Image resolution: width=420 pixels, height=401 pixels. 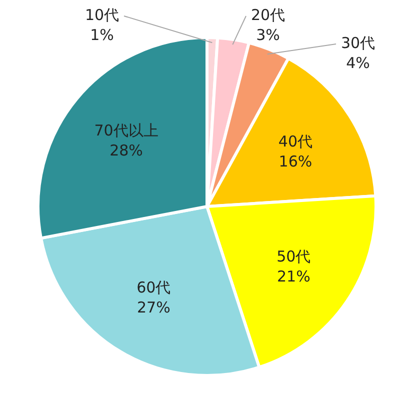 What do you see at coordinates (358, 63) in the screenshot?
I see `data-label: 4%` at bounding box center [358, 63].